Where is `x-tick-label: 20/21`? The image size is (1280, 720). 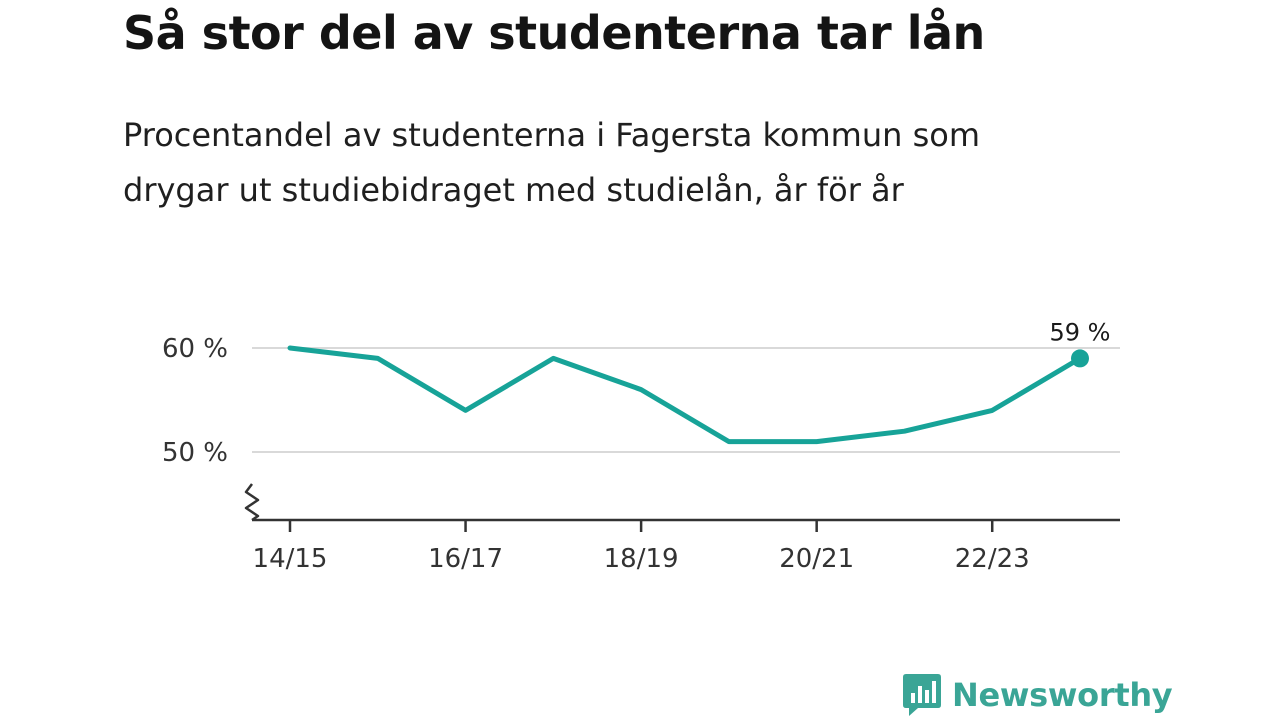
x-tick-label: 20/21 is located at coordinates (816, 559).